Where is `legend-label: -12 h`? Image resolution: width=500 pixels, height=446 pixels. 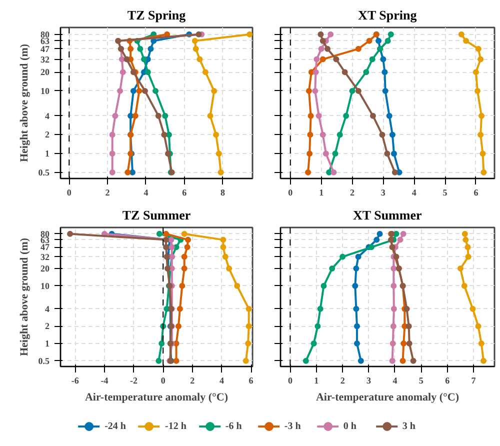
legend-label: -12 h is located at coordinates (175, 426).